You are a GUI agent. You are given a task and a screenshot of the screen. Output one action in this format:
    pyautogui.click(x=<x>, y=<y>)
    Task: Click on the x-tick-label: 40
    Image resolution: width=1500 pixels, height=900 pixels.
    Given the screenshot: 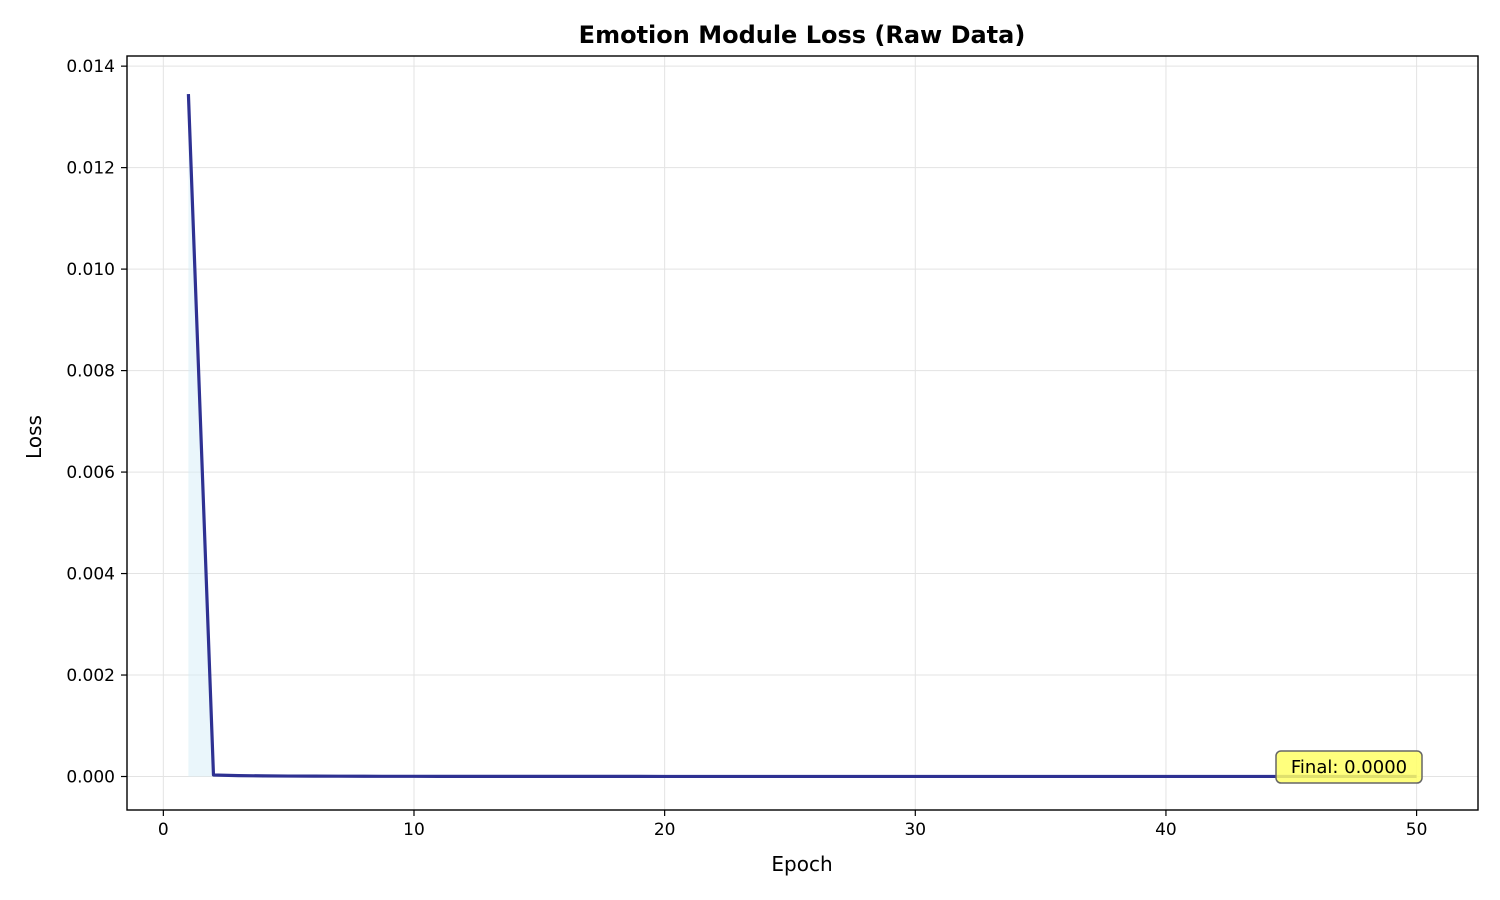 What is the action you would take?
    pyautogui.click(x=1166, y=830)
    